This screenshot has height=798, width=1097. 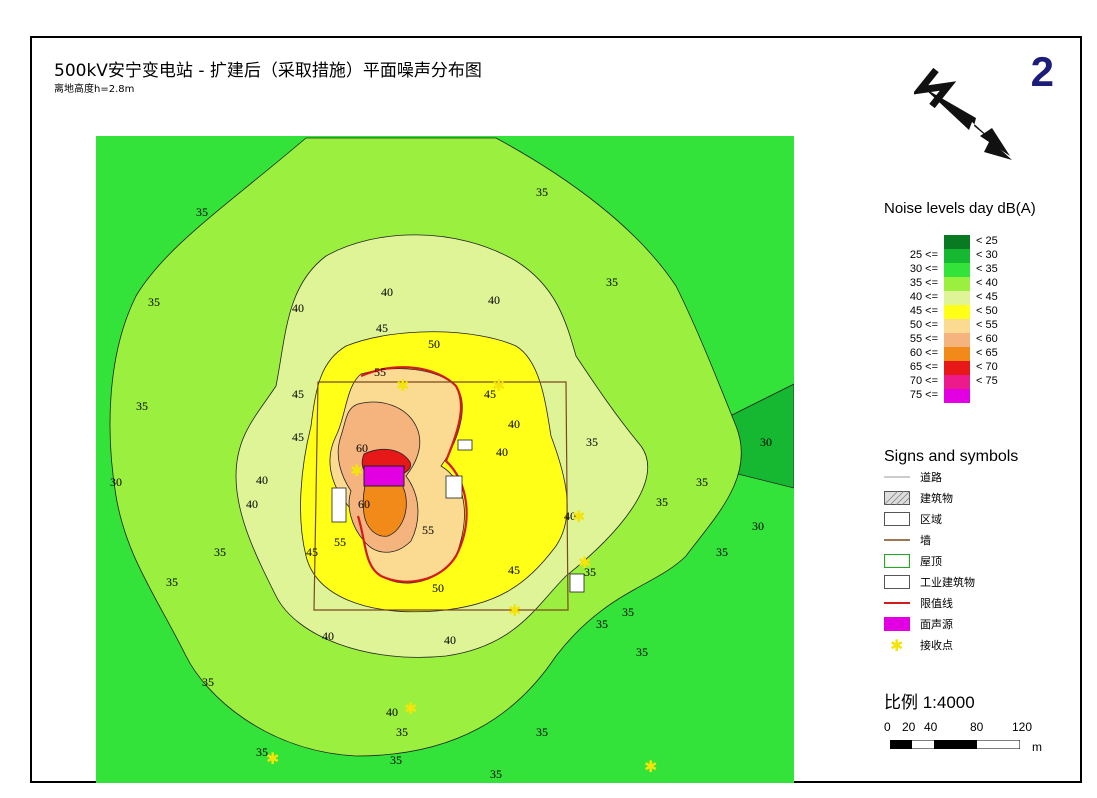 I want to click on scale-title: 比例 1:4000, so click(x=929, y=702).